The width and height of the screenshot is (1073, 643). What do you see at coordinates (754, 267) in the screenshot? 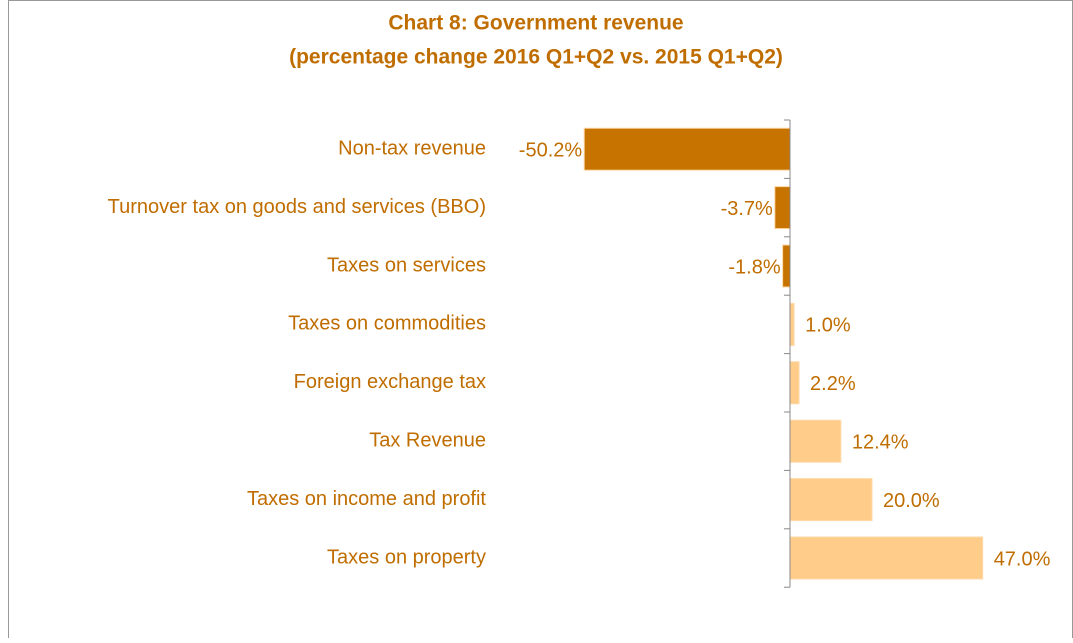
I see `data-label: -1.8%` at bounding box center [754, 267].